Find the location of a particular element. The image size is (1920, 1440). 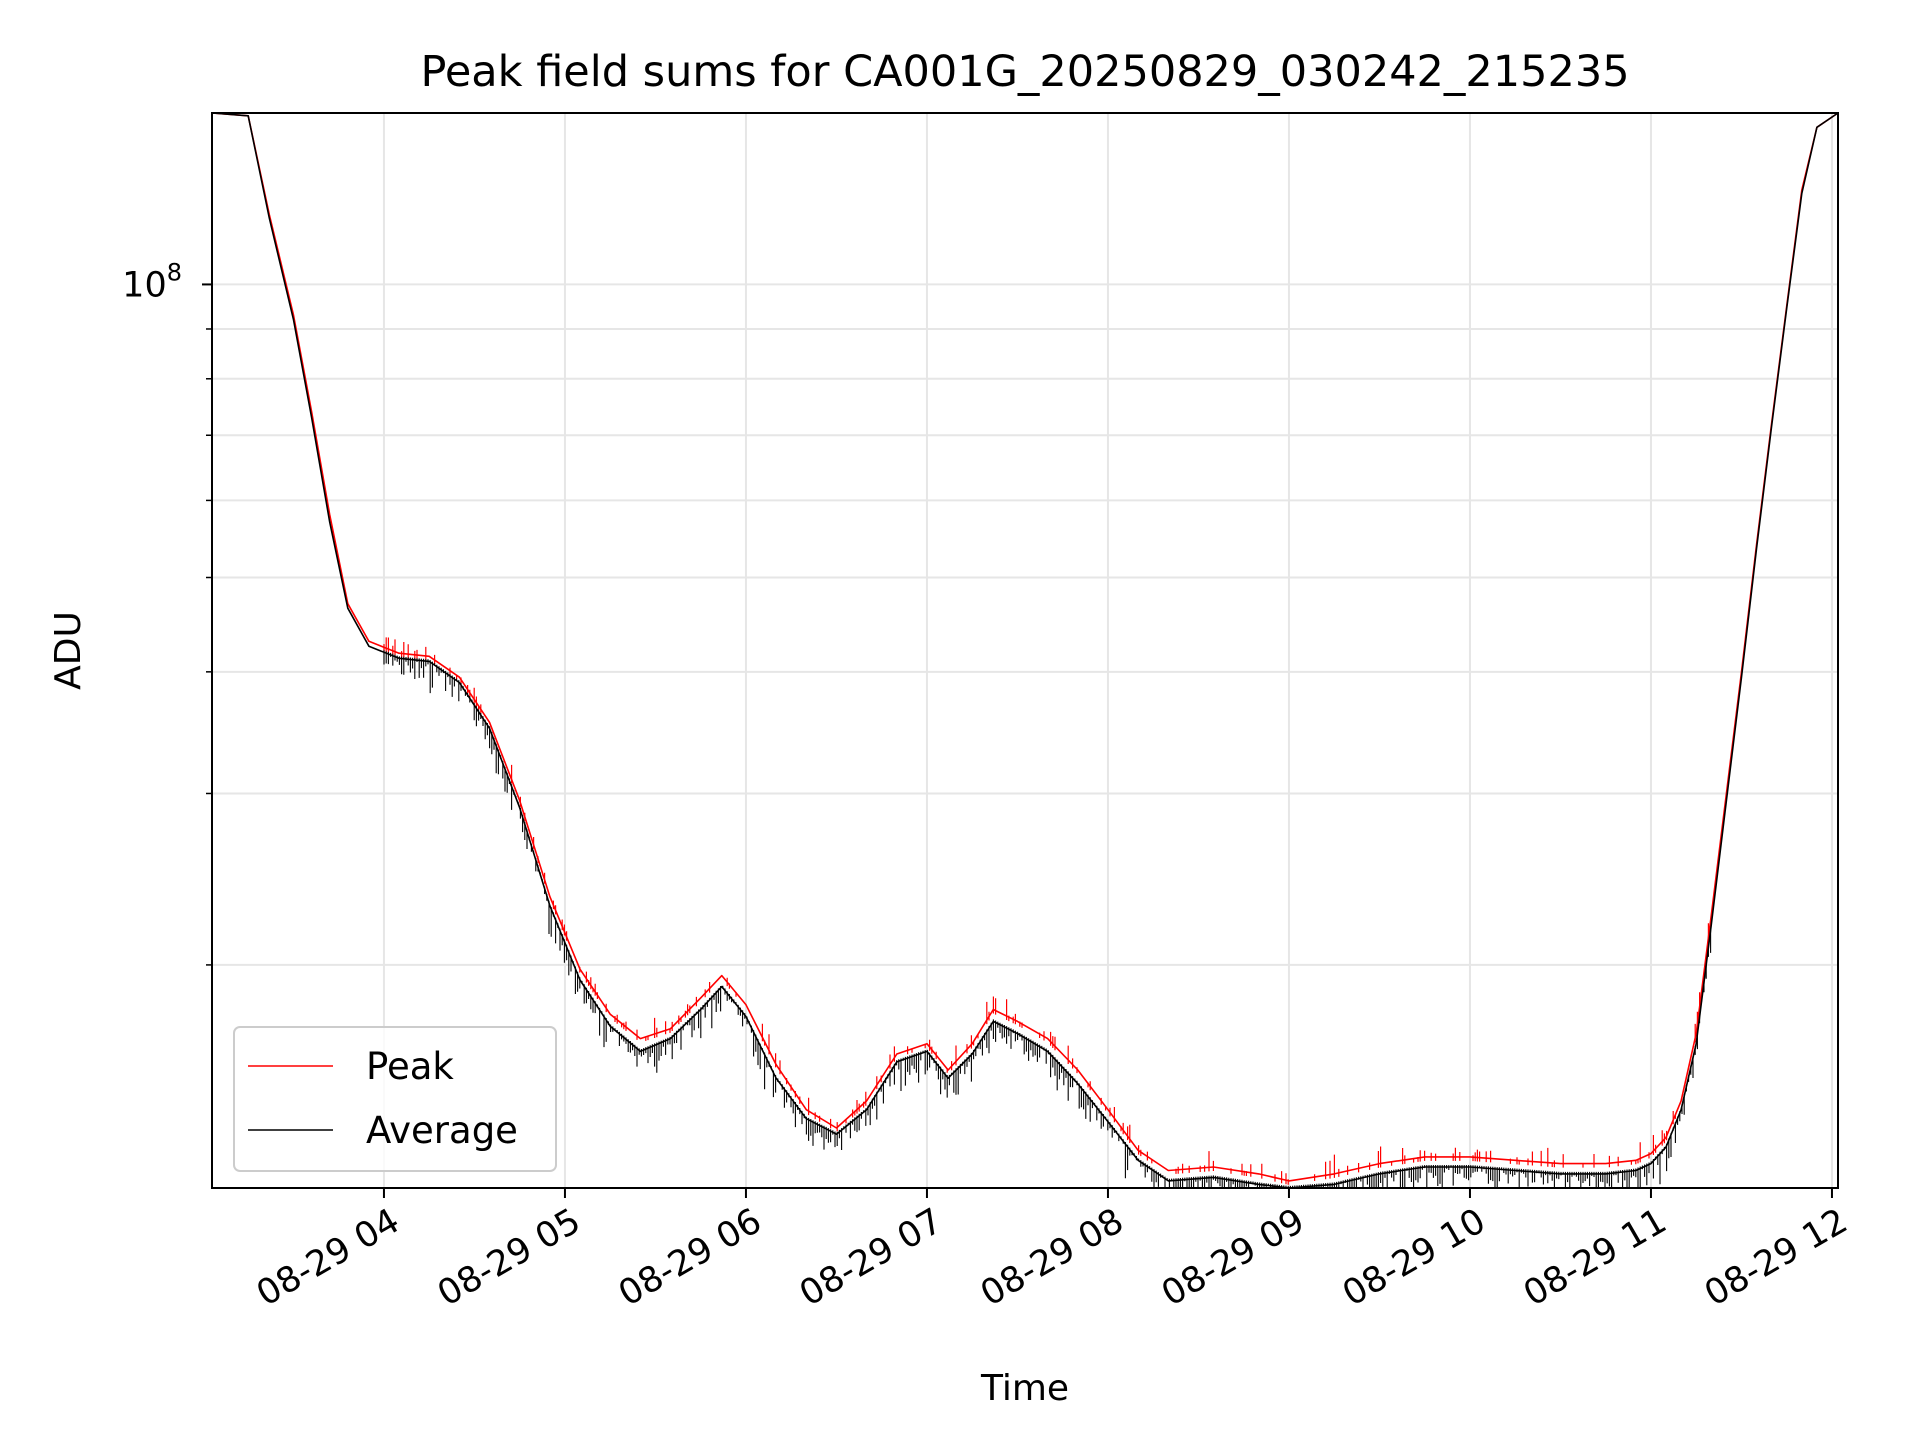

legend-box is located at coordinates (395, 1099).